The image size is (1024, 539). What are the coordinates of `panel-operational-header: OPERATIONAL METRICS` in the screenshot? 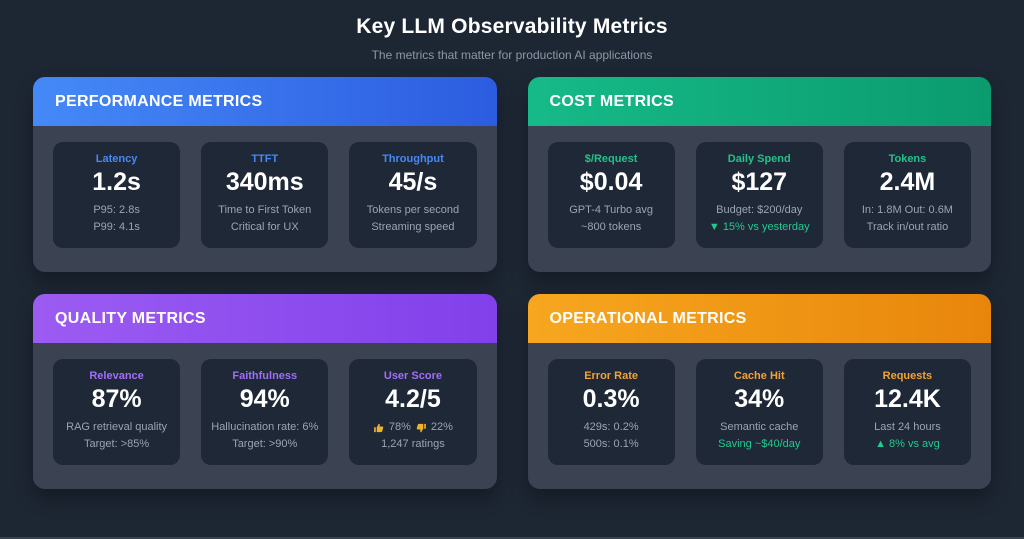 It's located at (759, 318).